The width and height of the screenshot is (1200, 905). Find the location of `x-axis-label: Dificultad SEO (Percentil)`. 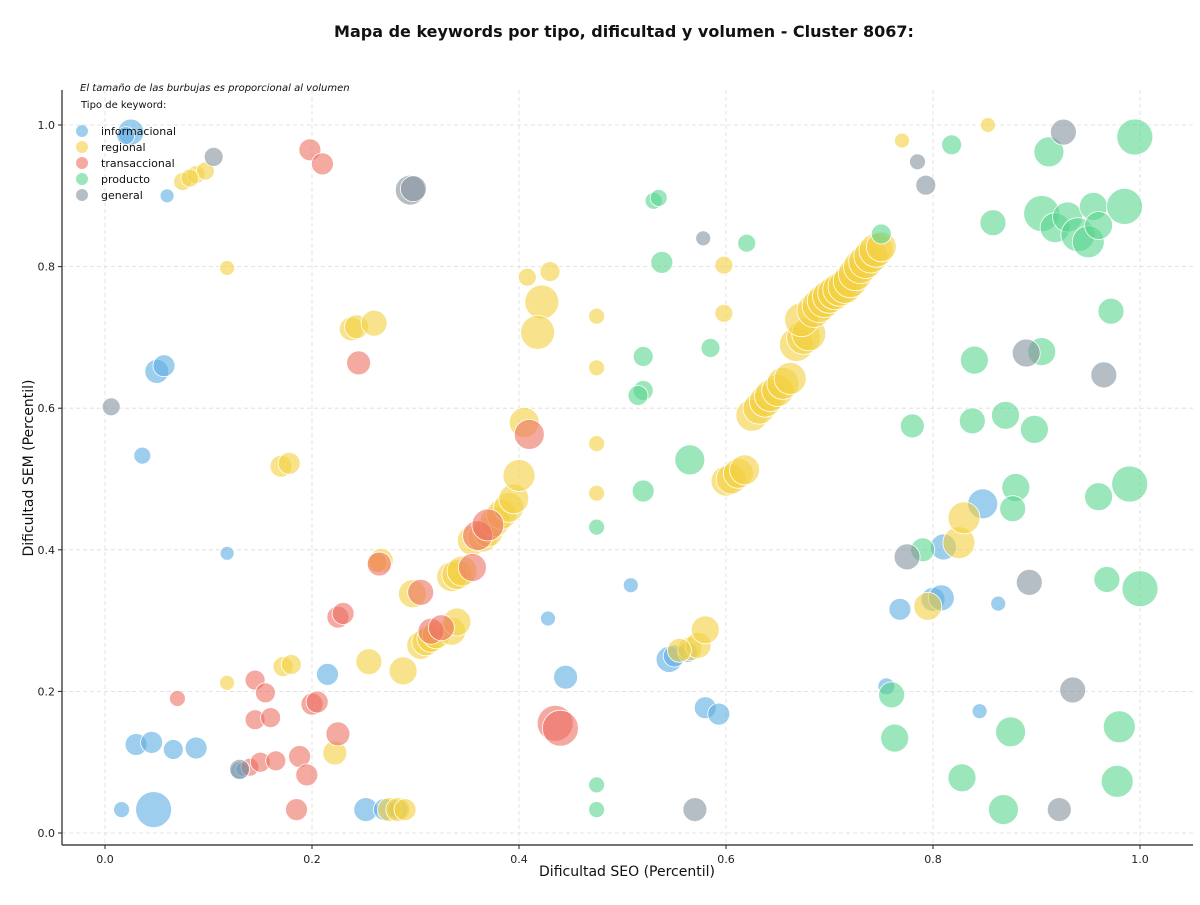

x-axis-label: Dificultad SEO (Percentil) is located at coordinates (627, 872).